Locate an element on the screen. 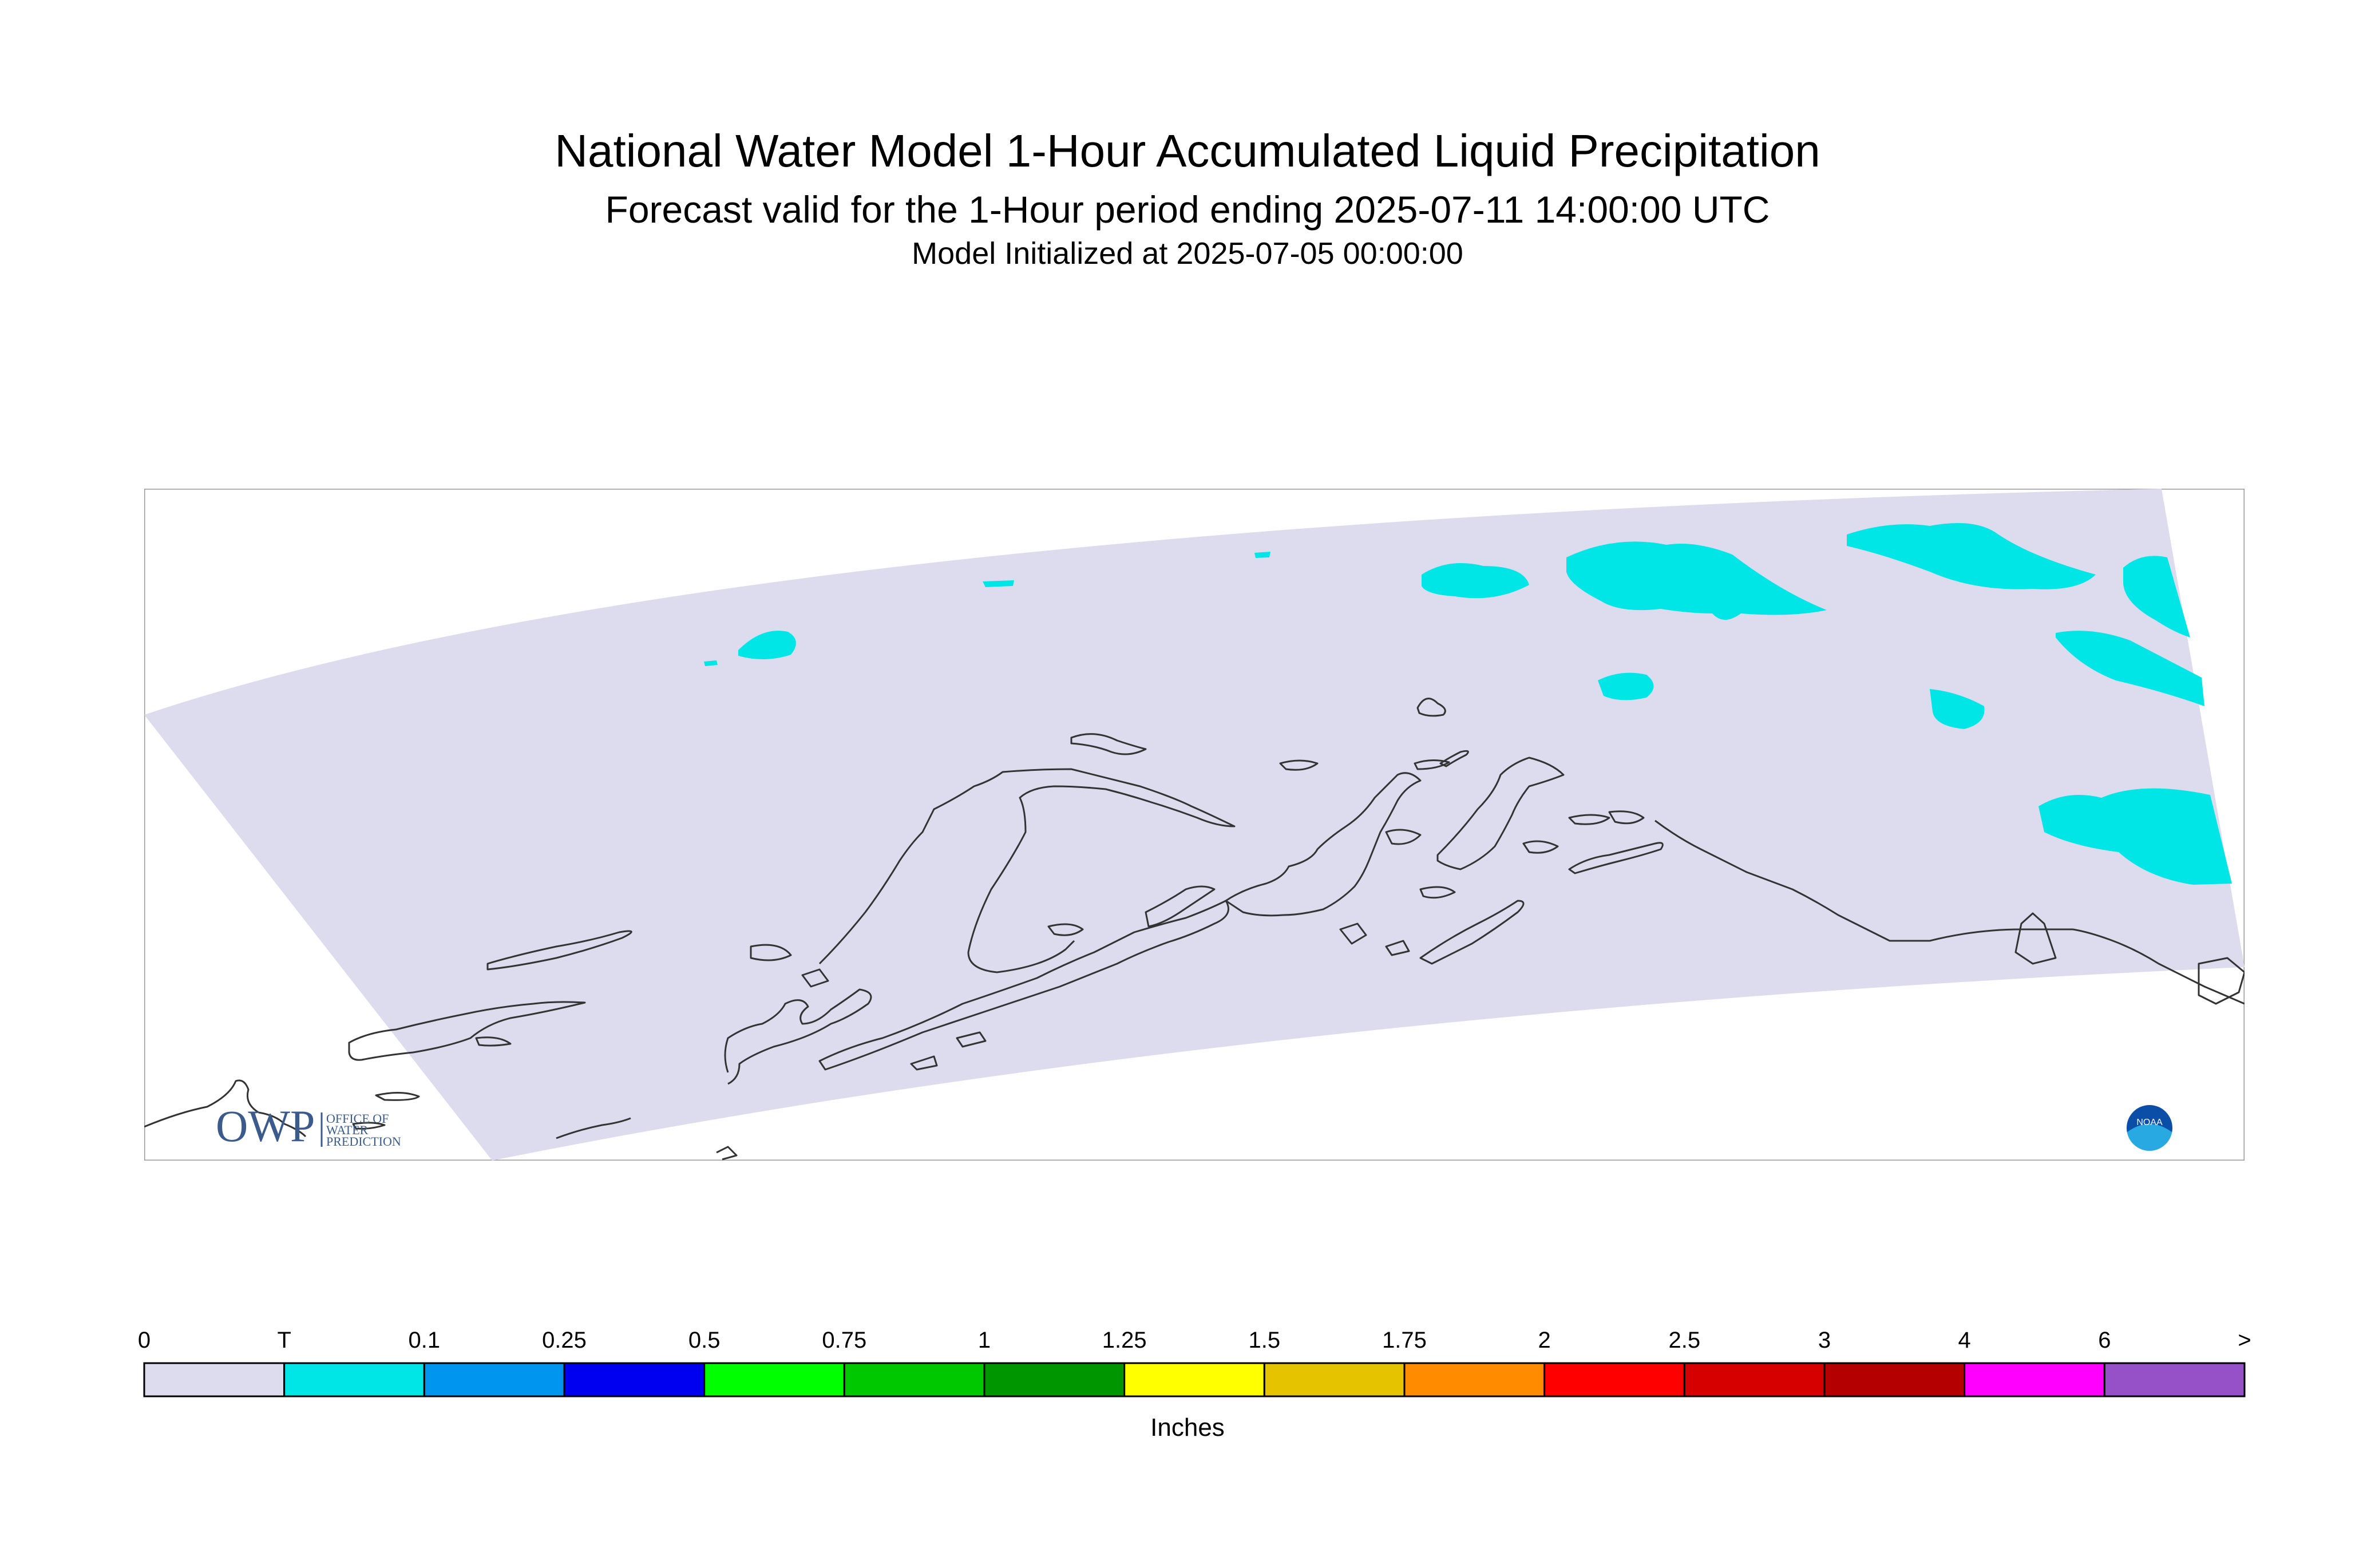 The width and height of the screenshot is (2375, 1568). legend-tick-label: > is located at coordinates (2244, 1340).